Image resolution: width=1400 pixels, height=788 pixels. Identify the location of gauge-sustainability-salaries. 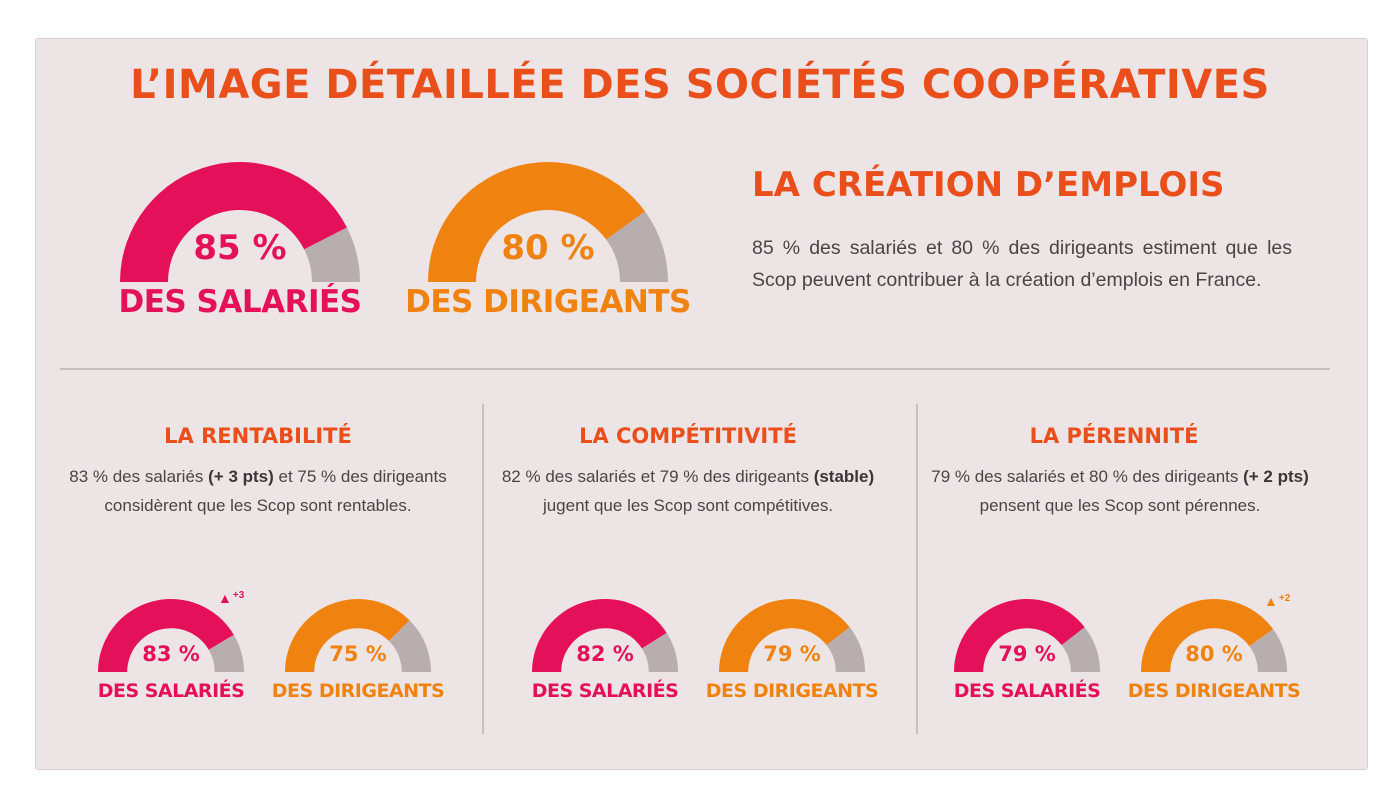
(1027, 635).